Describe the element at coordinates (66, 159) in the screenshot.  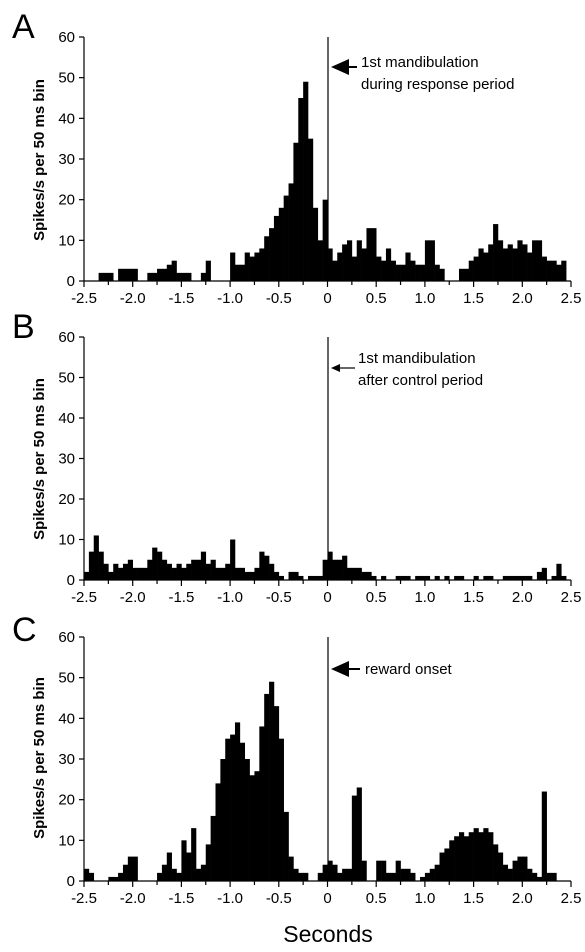
I see `y-tick-label: 30` at that location.